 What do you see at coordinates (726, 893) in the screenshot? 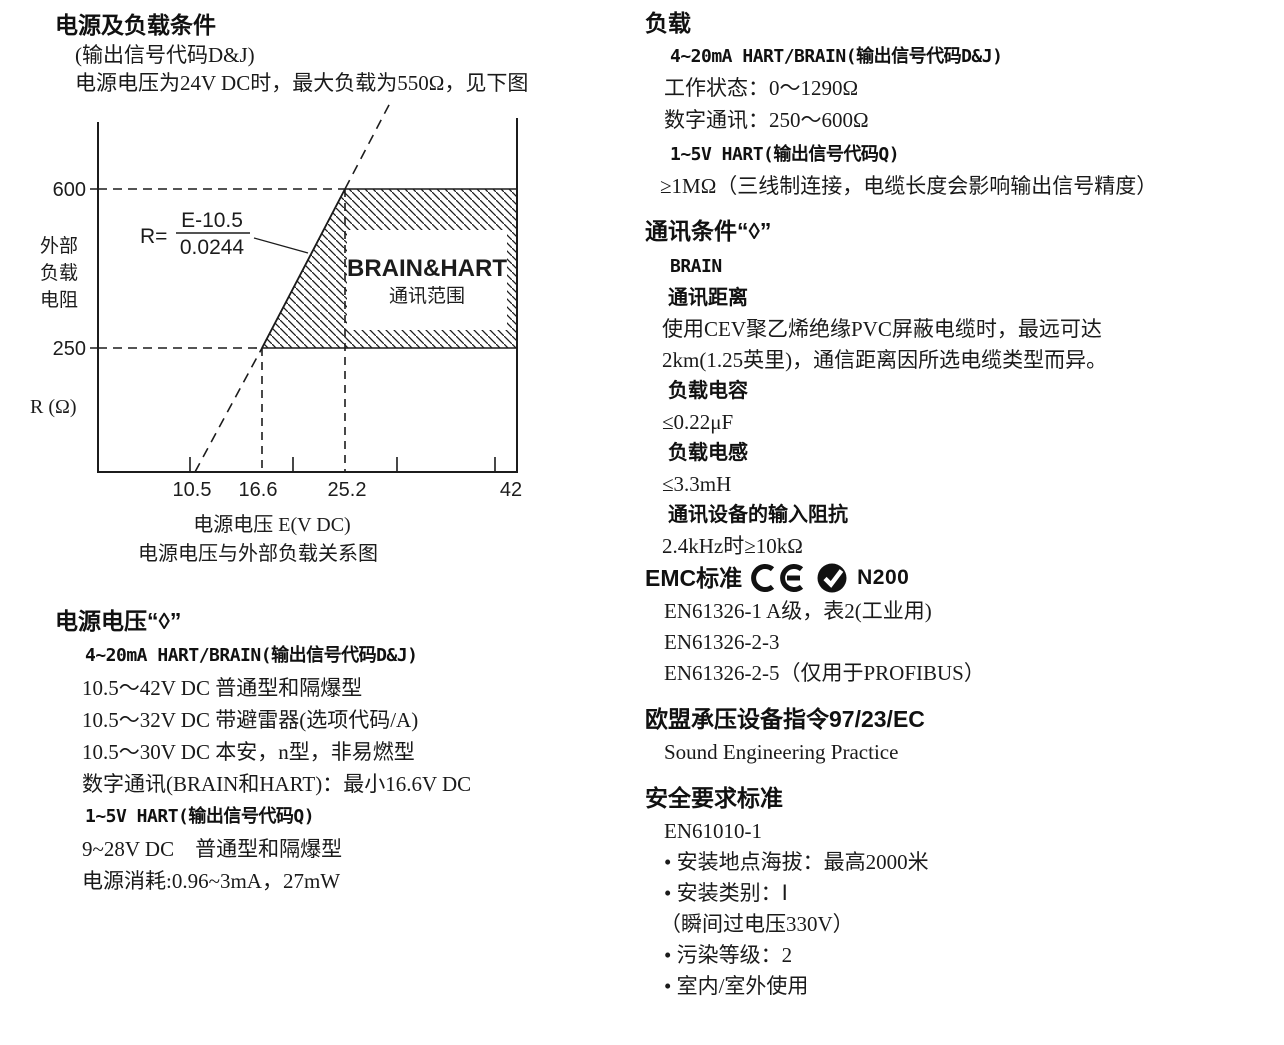
I see `safety-bullet-category: • 安装类别：Ⅰ` at bounding box center [726, 893].